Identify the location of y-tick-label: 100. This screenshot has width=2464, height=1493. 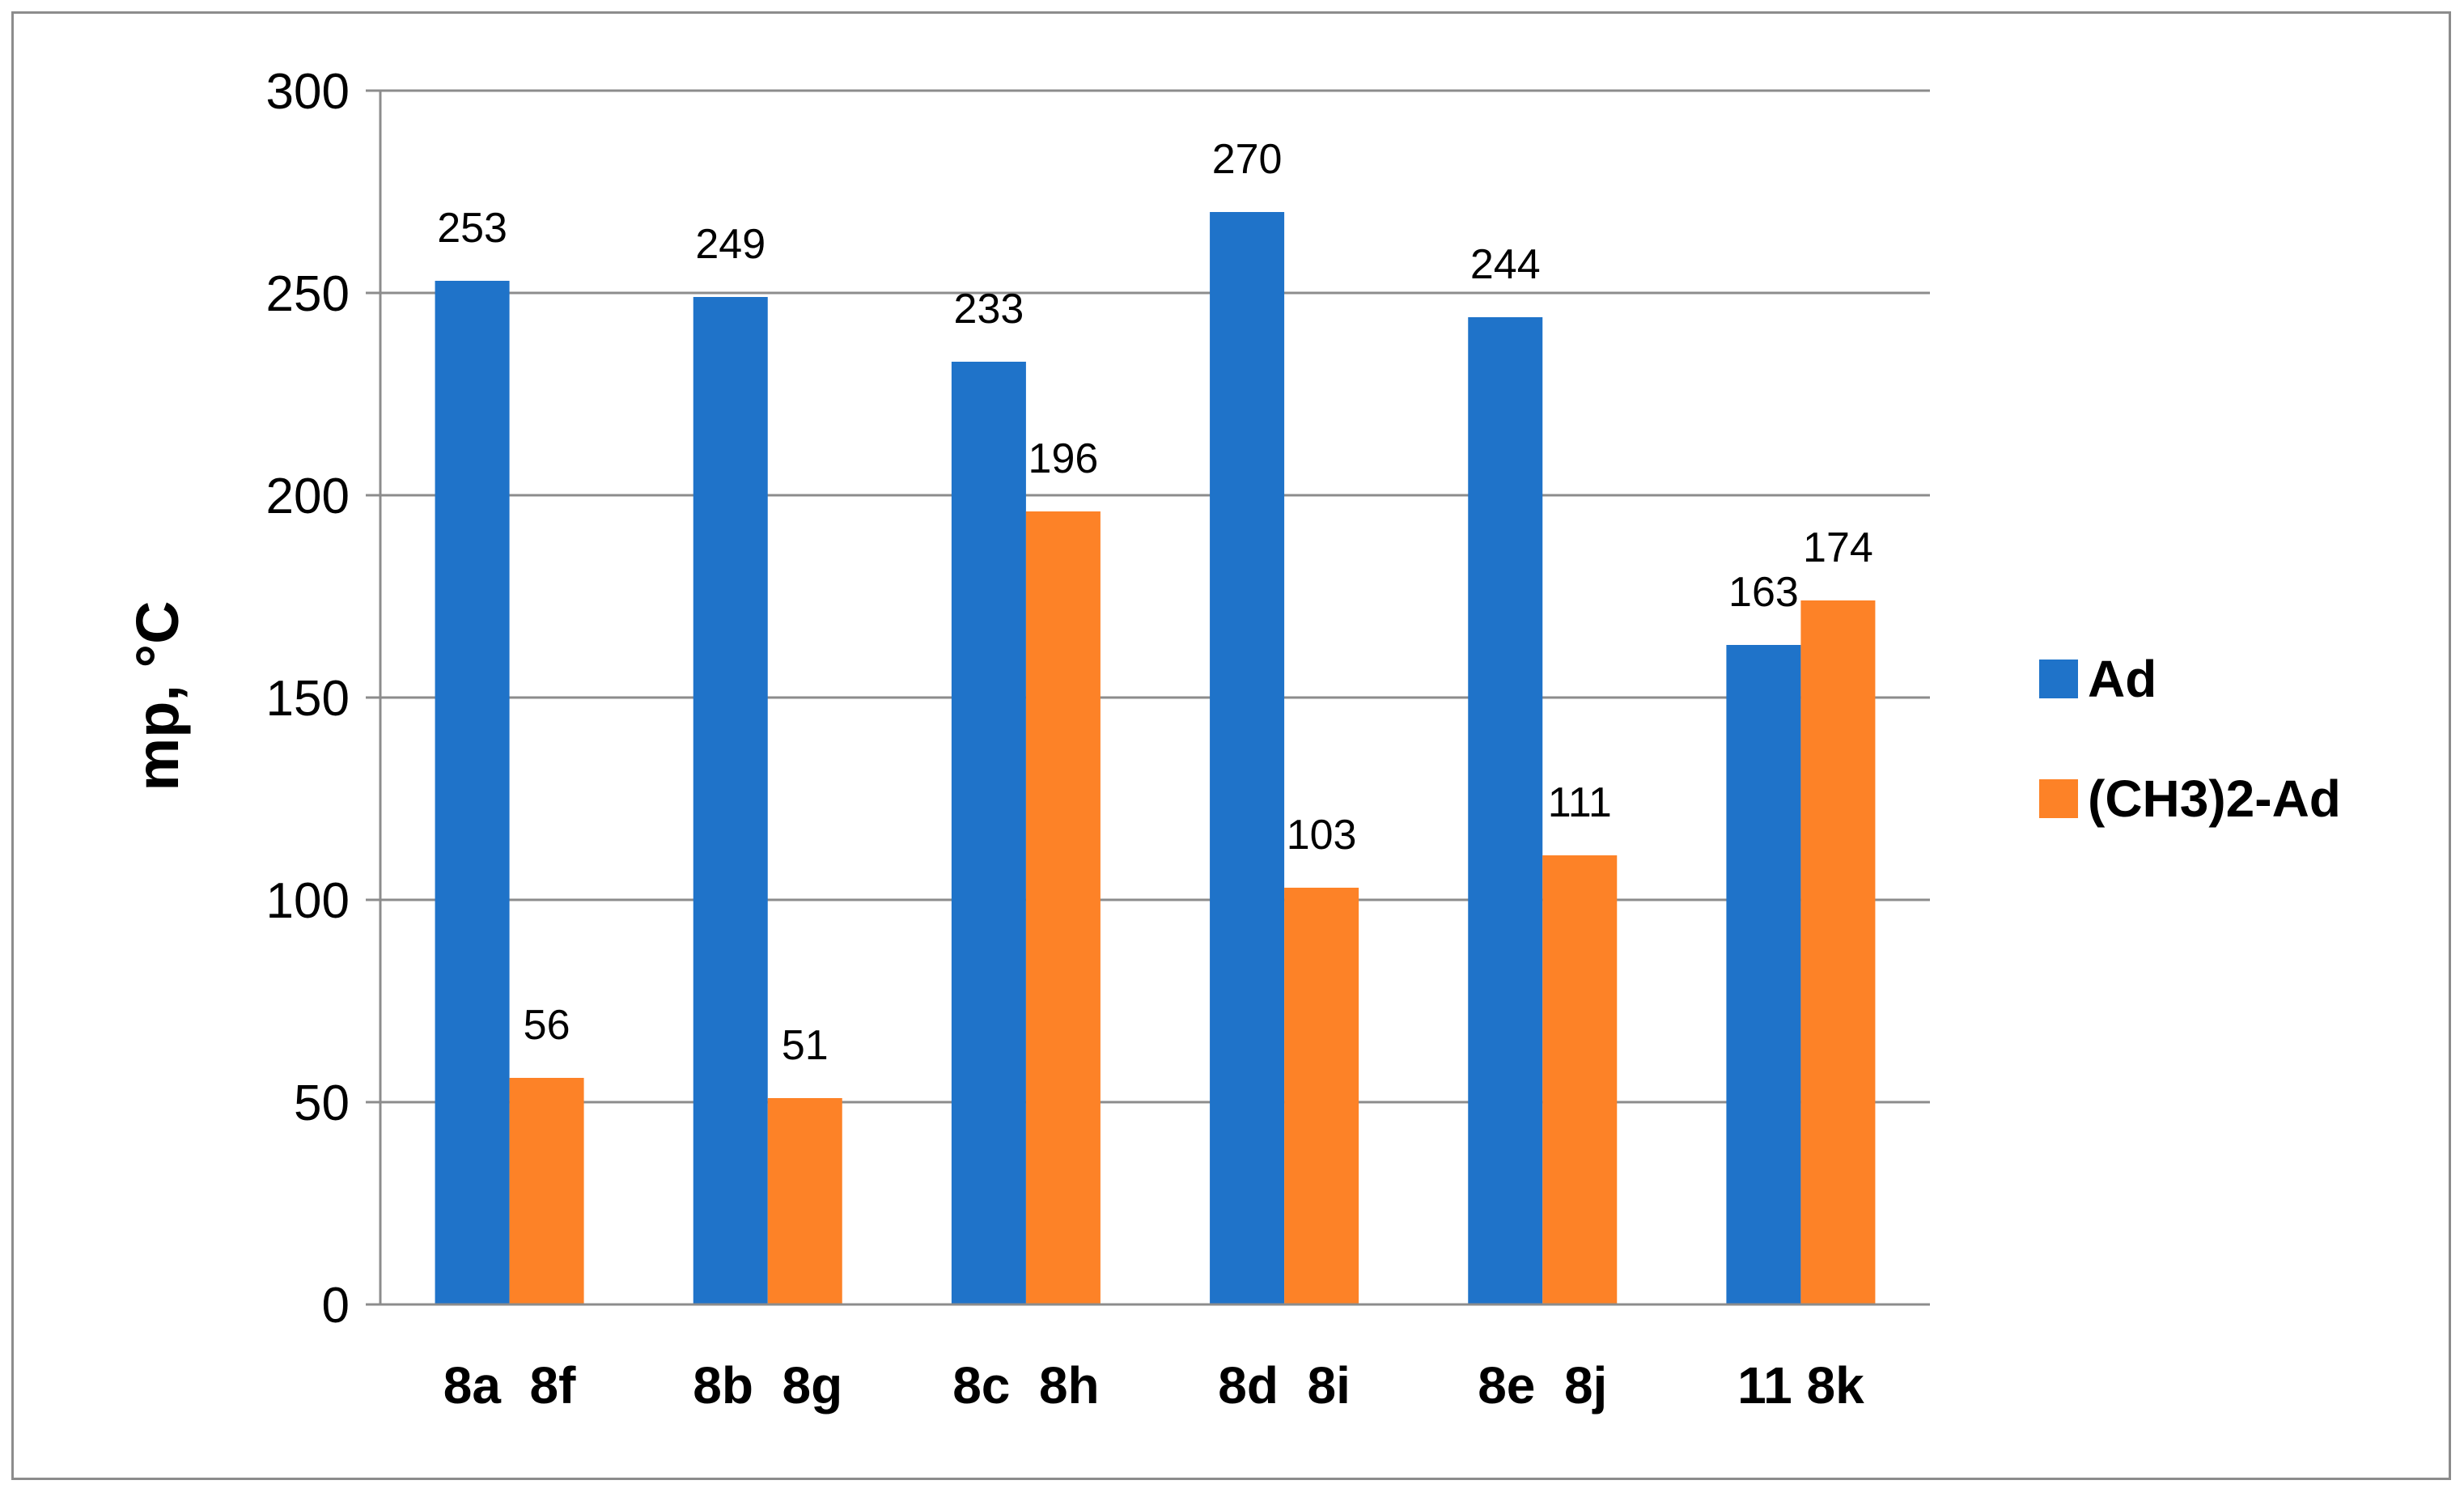
(308, 901).